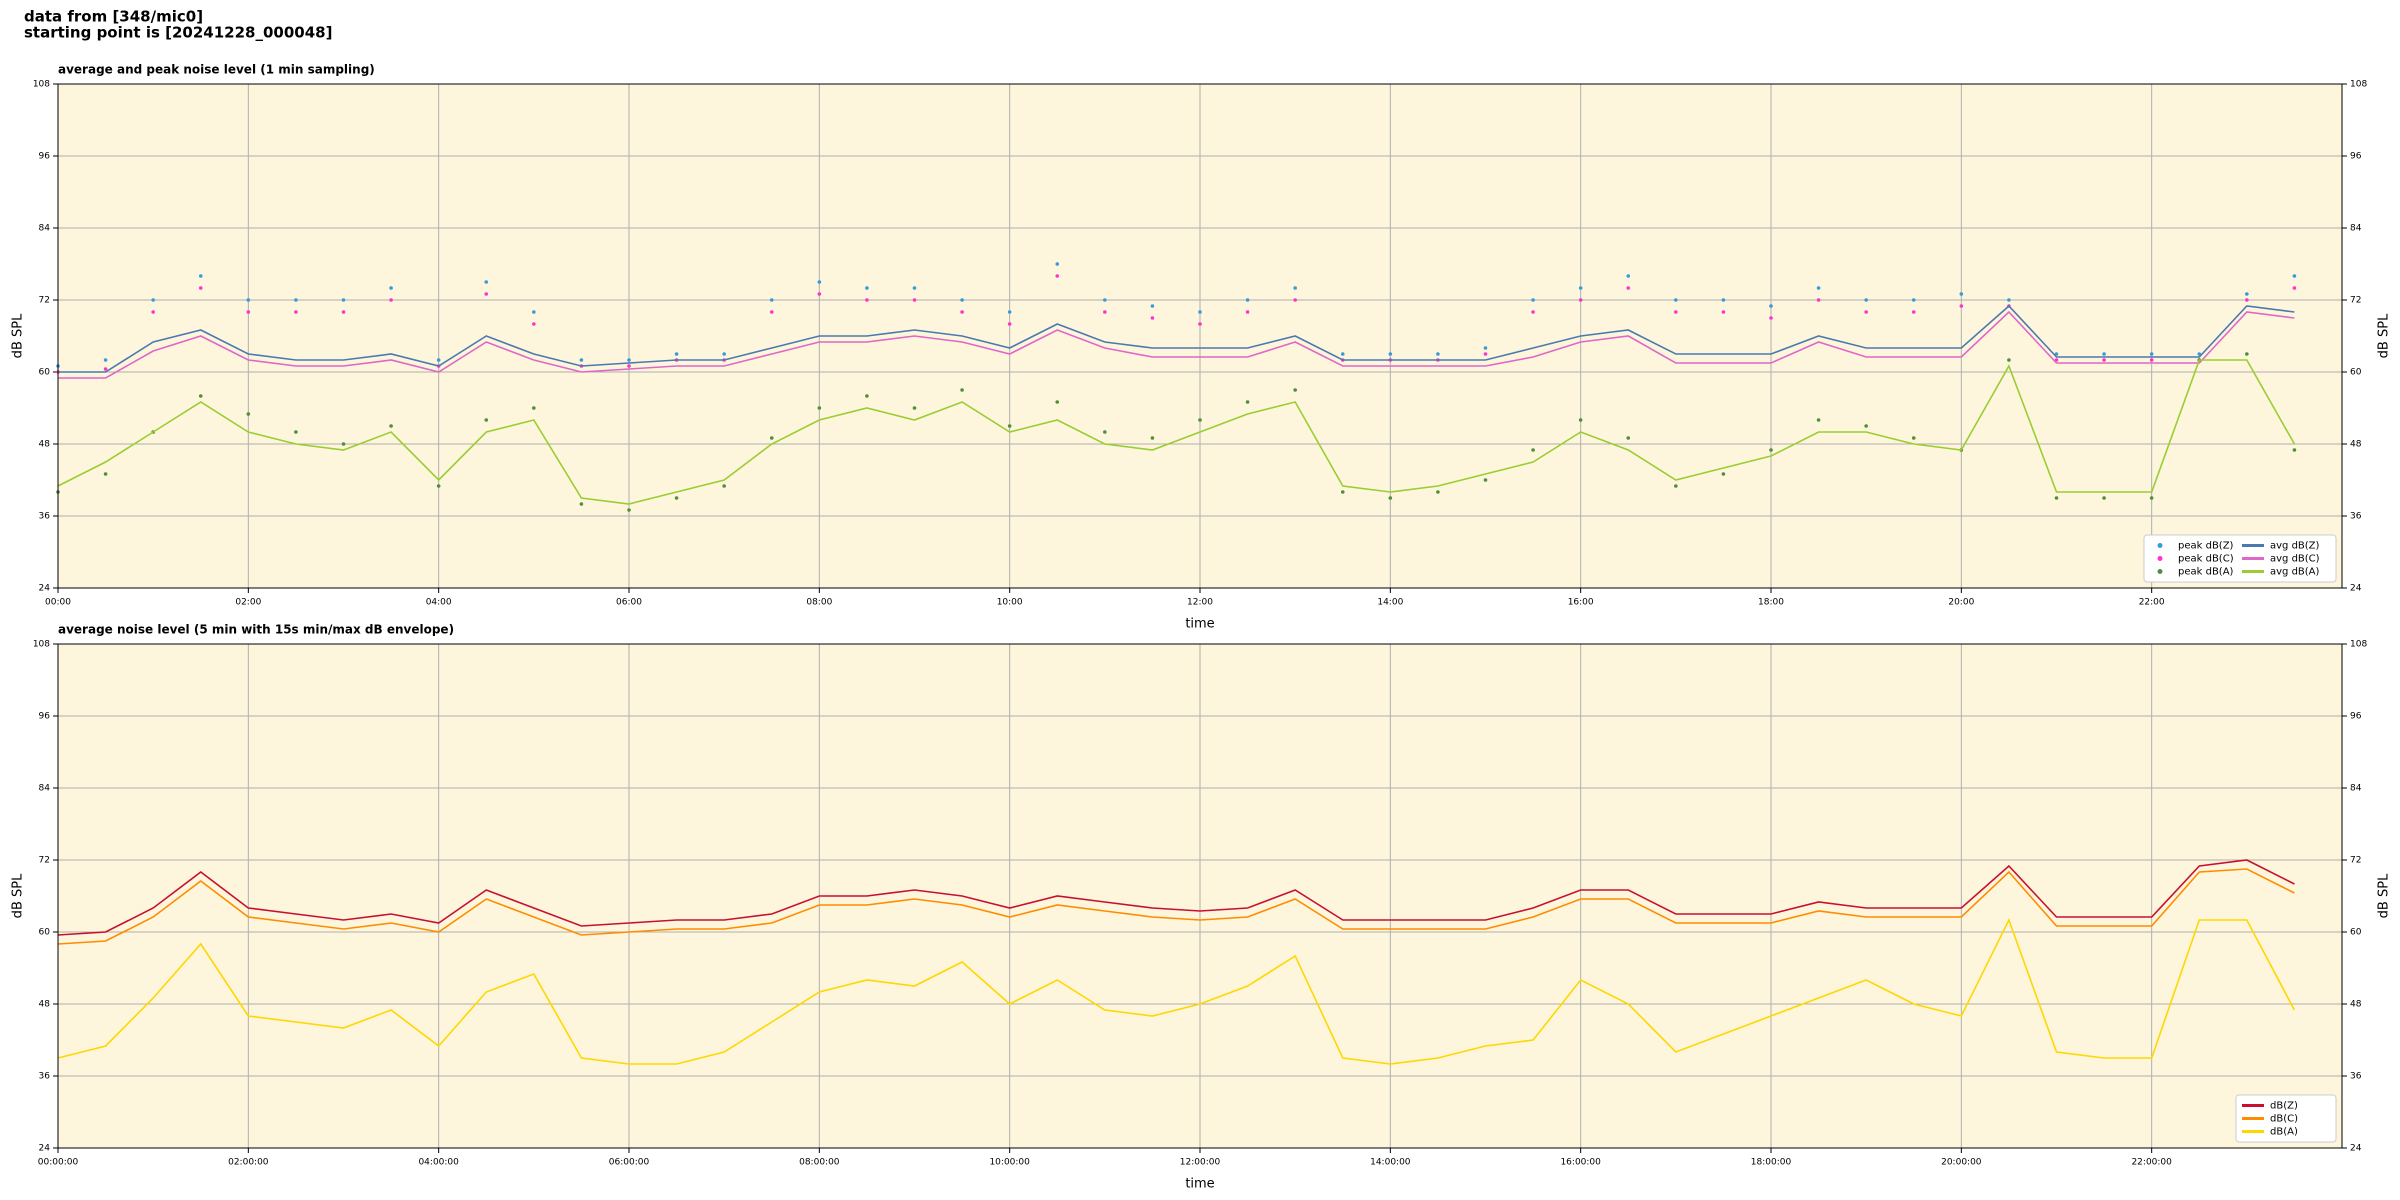 This screenshot has width=2400, height=1200. What do you see at coordinates (439, 603) in the screenshot?
I see `x-tick-label: 04:00` at bounding box center [439, 603].